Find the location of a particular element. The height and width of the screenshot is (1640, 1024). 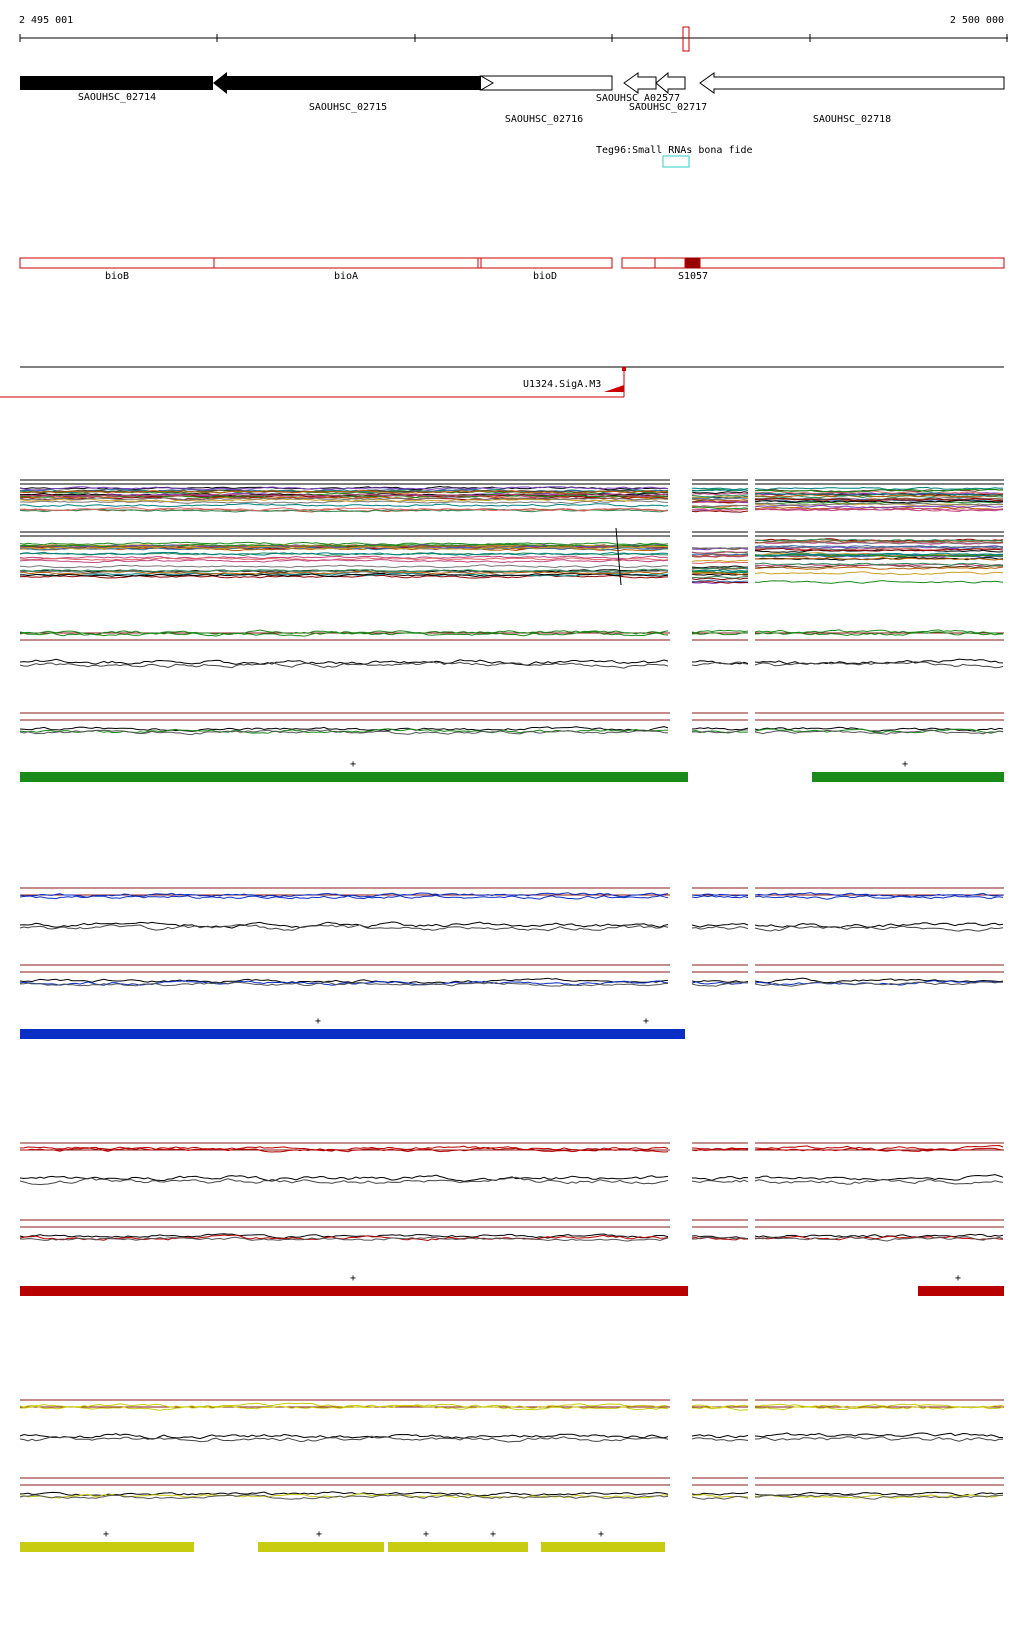

operon-box-bioA is located at coordinates (346, 263).